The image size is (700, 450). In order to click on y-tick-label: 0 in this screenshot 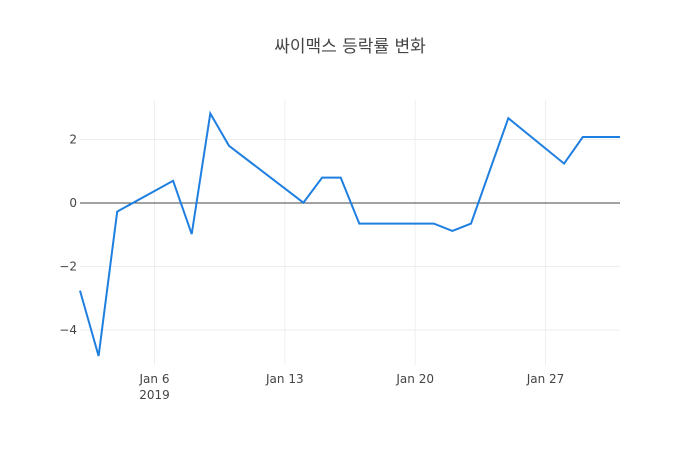, I will do `click(73, 203)`.